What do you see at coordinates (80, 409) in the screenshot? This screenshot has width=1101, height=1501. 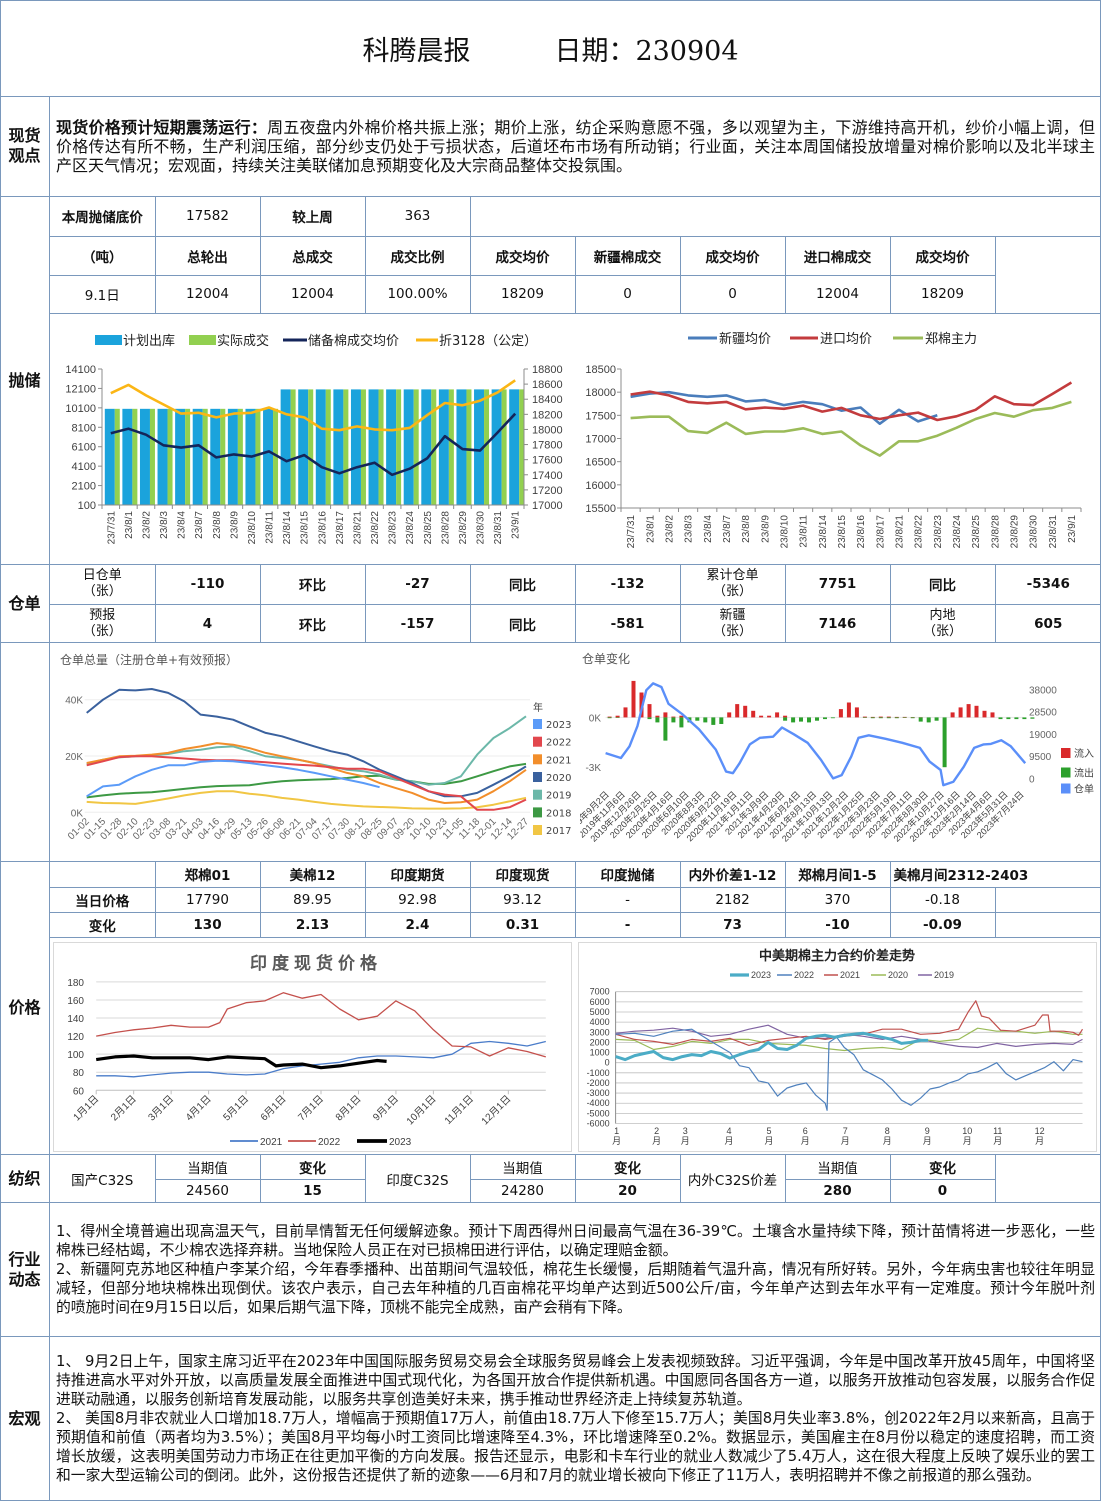 I see `y-left-tick-label: 10100` at bounding box center [80, 409].